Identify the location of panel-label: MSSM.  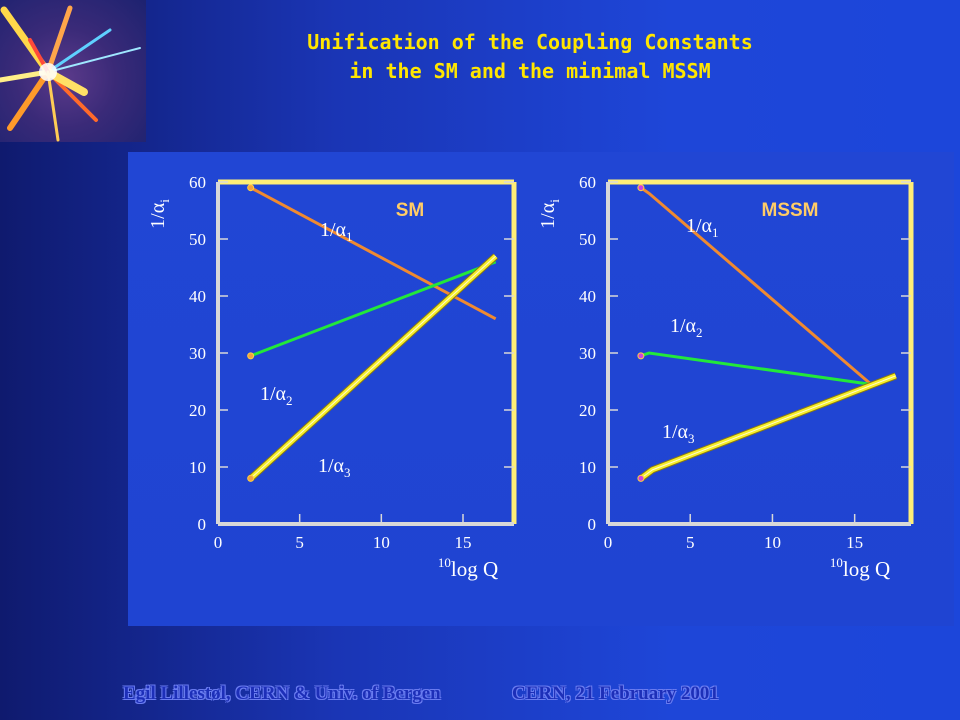
(790, 210).